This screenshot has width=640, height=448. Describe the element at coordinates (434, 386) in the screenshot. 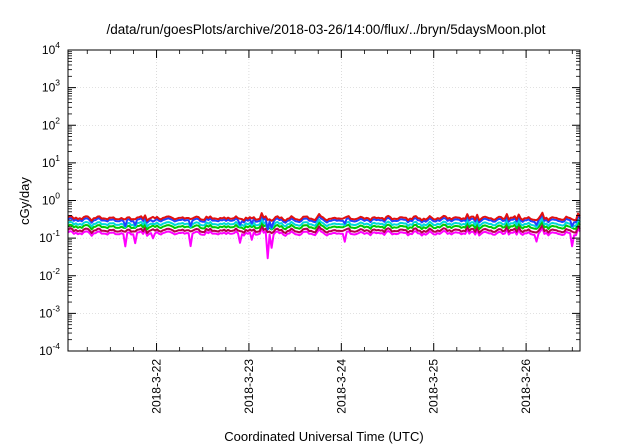

I see `x-tick-label: 2018-3-25` at that location.